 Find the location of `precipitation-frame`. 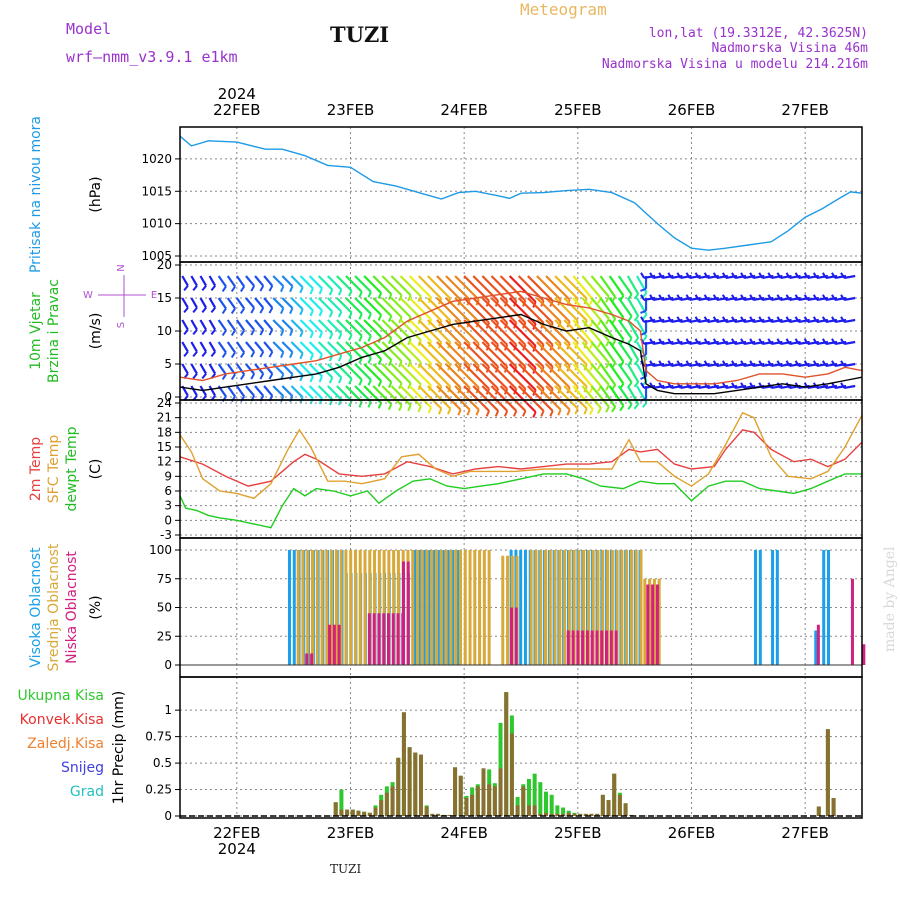

precipitation-frame is located at coordinates (521, 747).